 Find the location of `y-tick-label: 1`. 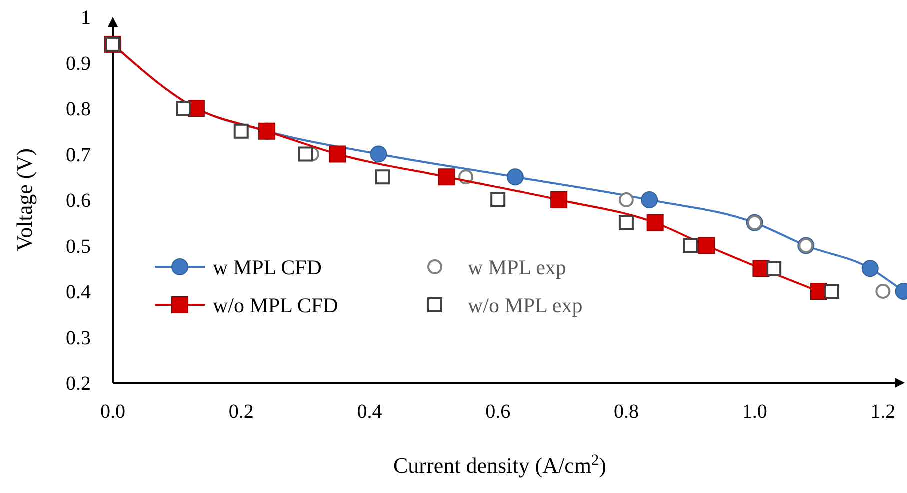

y-tick-label: 1 is located at coordinates (86, 18).